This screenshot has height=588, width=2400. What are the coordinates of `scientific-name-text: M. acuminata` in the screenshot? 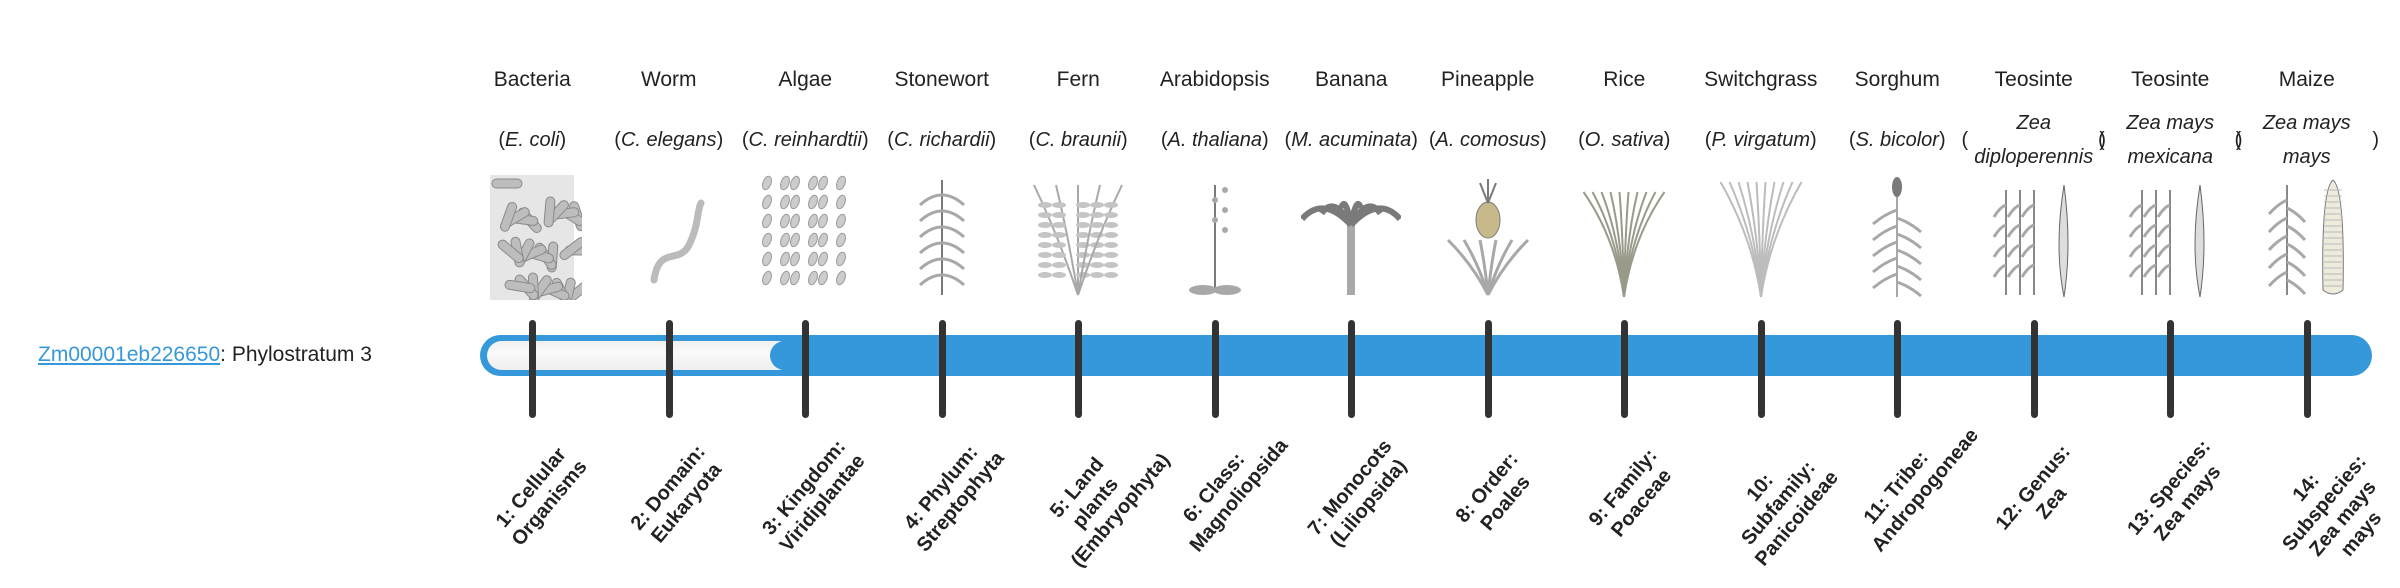 It's located at (1351, 140).